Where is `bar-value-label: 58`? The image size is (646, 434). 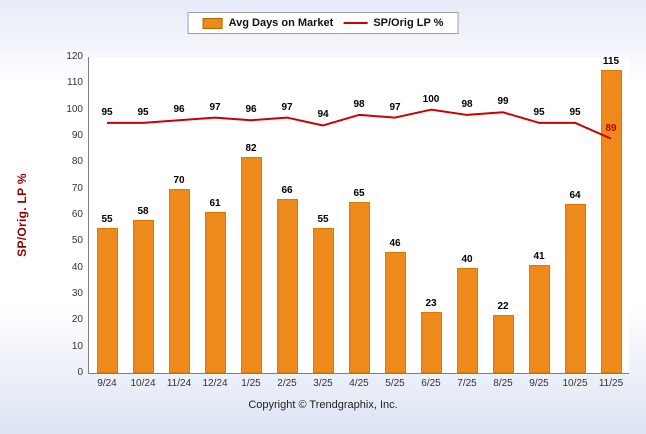
bar-value-label: 58 is located at coordinates (143, 212).